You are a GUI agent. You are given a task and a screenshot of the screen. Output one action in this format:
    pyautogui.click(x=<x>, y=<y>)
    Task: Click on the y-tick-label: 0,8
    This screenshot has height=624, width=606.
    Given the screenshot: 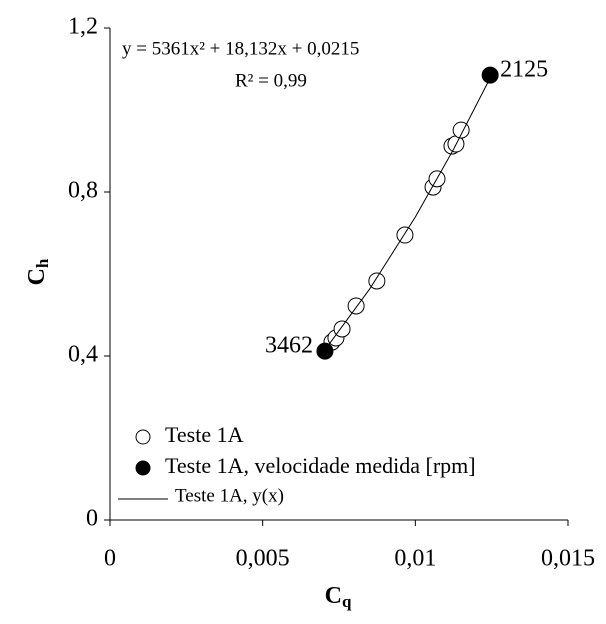 What is the action you would take?
    pyautogui.click(x=83, y=191)
    